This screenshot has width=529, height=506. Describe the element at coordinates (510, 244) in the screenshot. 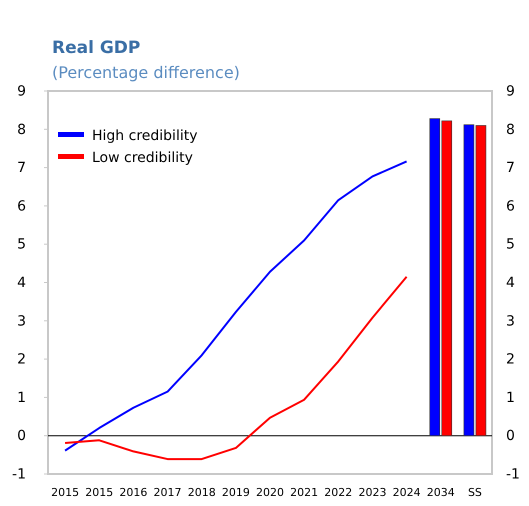

I see `y2-tick-label: 5` at that location.